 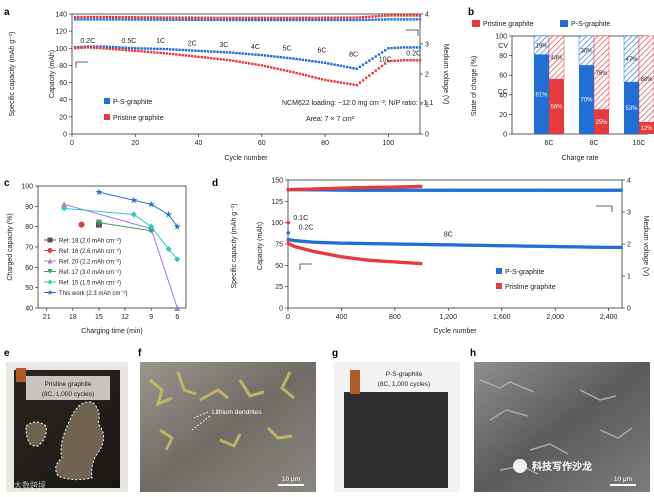 What do you see at coordinates (499, 286) in the screenshot?
I see `legend-d-pristine-swatch` at bounding box center [499, 286].